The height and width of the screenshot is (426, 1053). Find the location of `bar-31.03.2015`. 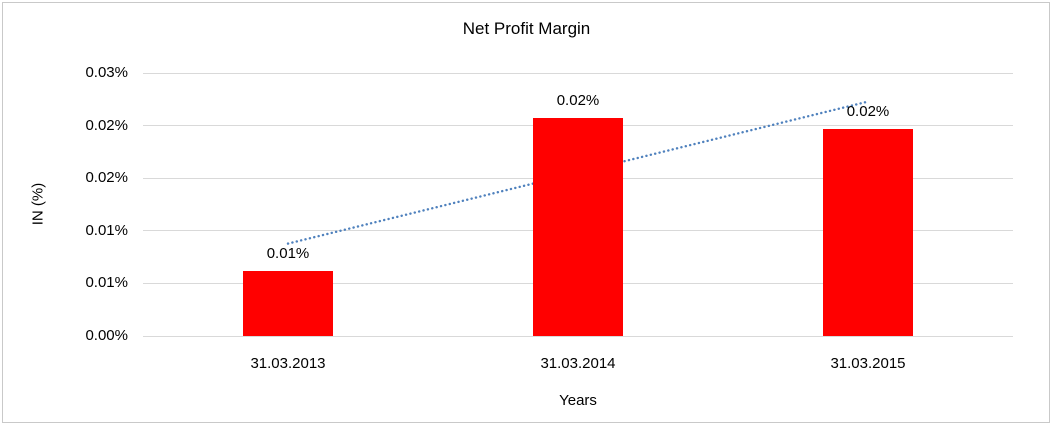

bar-31.03.2015 is located at coordinates (868, 232).